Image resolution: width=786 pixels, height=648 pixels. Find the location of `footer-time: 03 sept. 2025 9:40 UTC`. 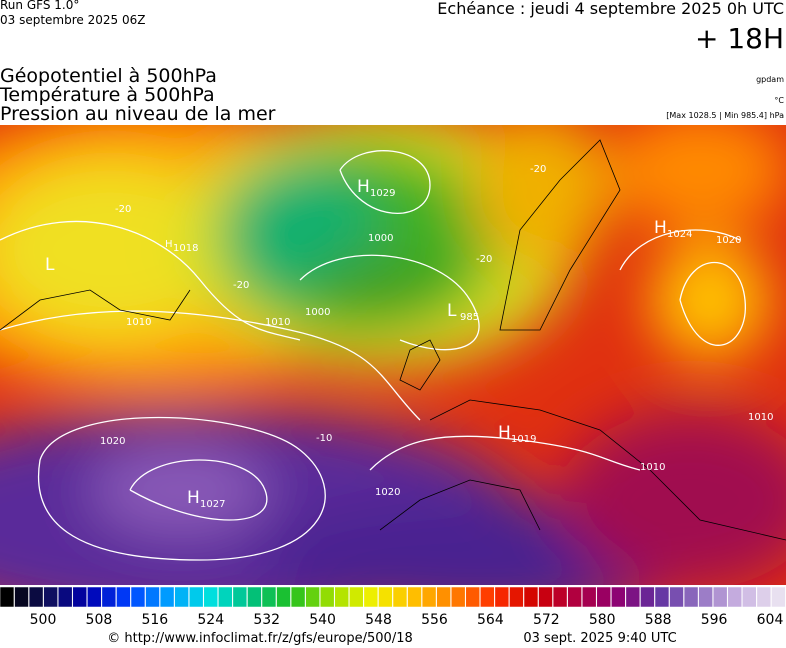

footer-time: 03 sept. 2025 9:40 UTC is located at coordinates (599, 638).